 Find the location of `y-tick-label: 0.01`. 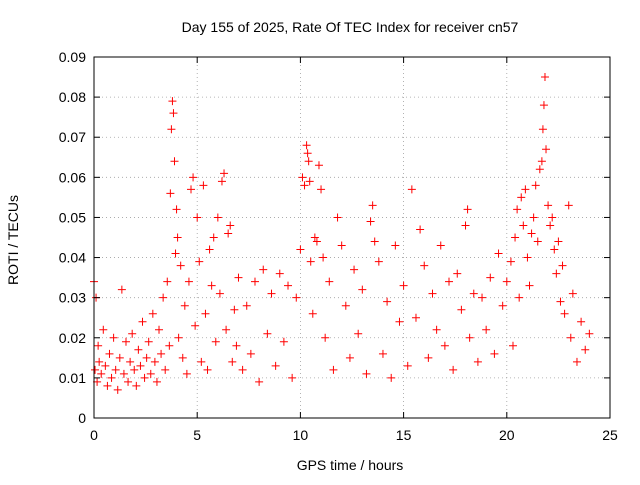

y-tick-label: 0.01 is located at coordinates (72, 378).